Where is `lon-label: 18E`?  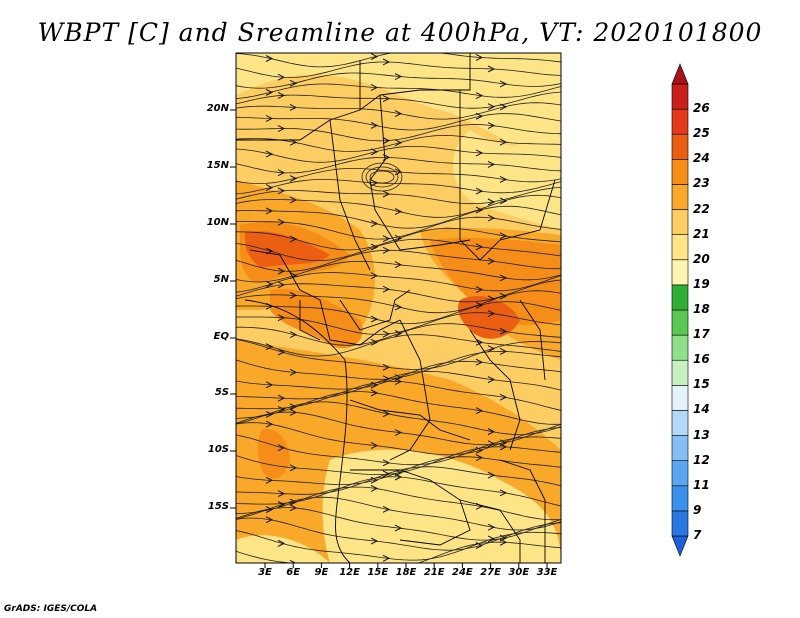 lon-label: 18E is located at coordinates (406, 572).